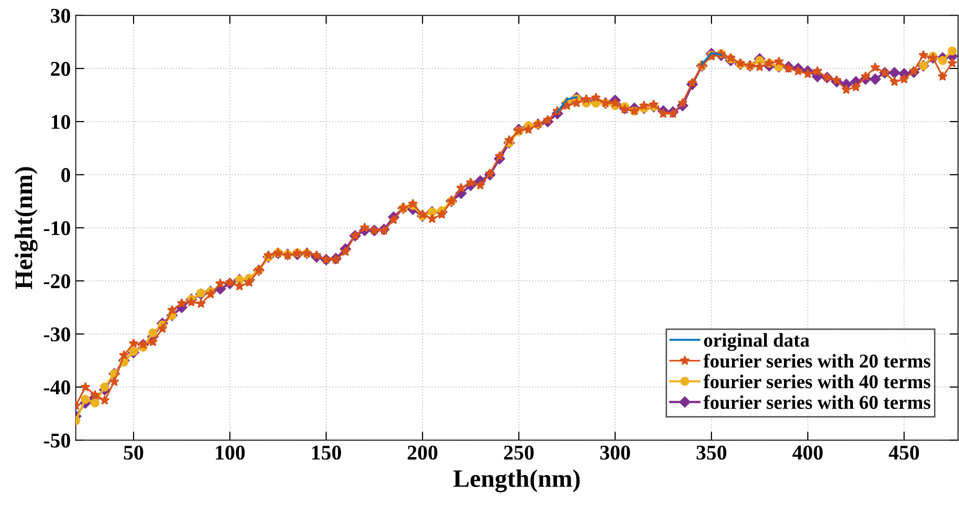  Describe the element at coordinates (57, 281) in the screenshot. I see `y-tick-label: -20` at that location.